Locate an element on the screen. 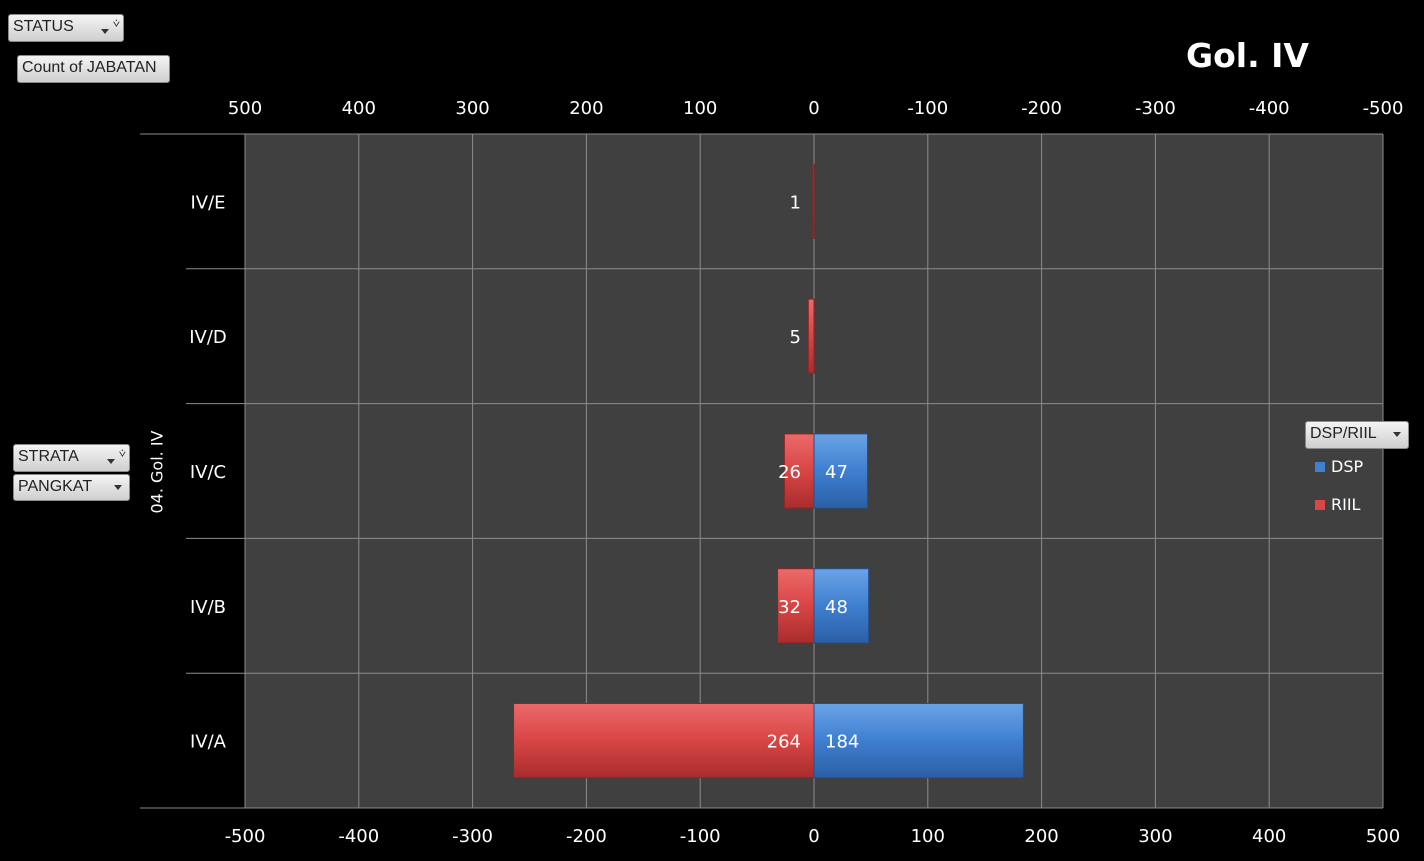 This screenshot has width=1424, height=861. x-tick-label-bottom: -300 is located at coordinates (472, 836).